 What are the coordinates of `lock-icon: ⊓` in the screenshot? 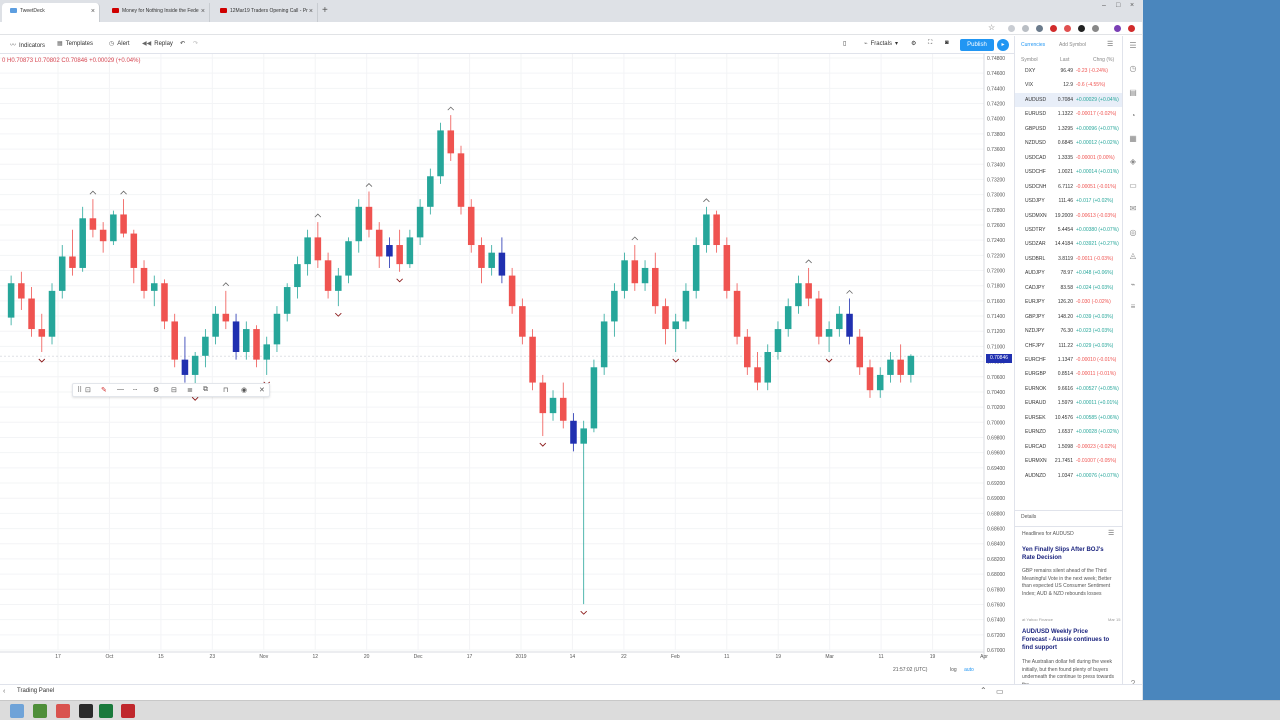 It's located at (226, 390).